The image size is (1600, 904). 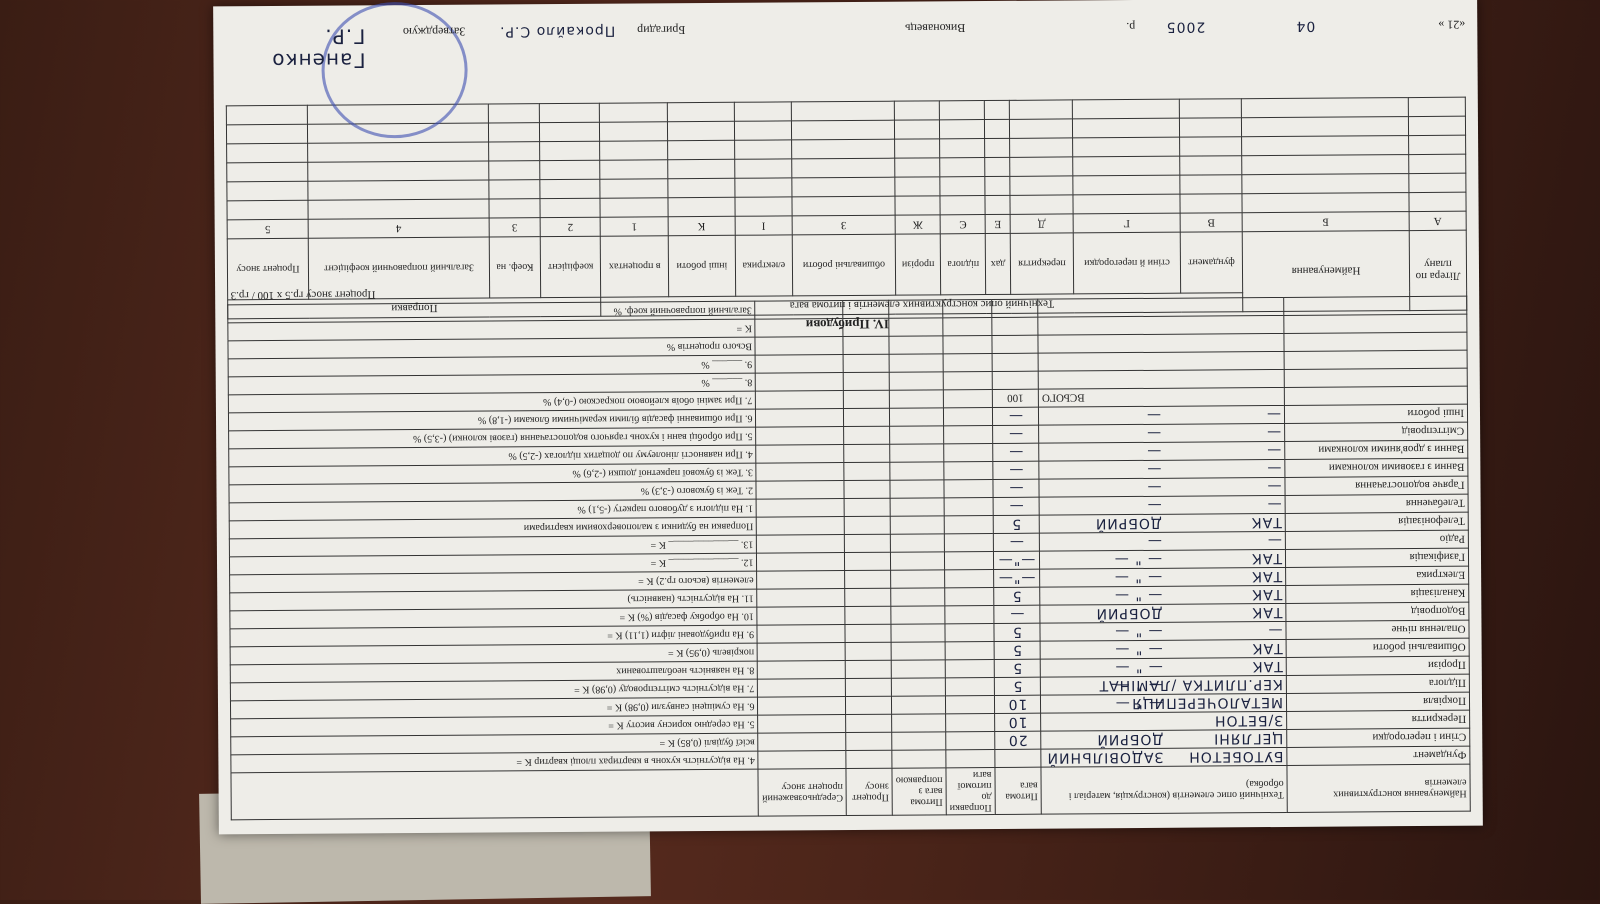 What do you see at coordinates (414, 308) in the screenshot?
I see `group-corrections: Поправки` at bounding box center [414, 308].